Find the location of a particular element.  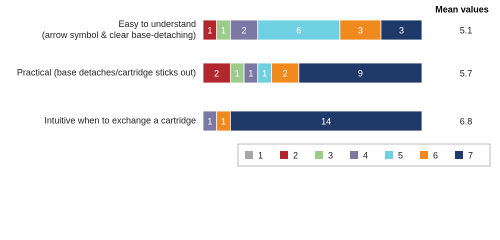

legend-label: 6 is located at coordinates (435, 155).